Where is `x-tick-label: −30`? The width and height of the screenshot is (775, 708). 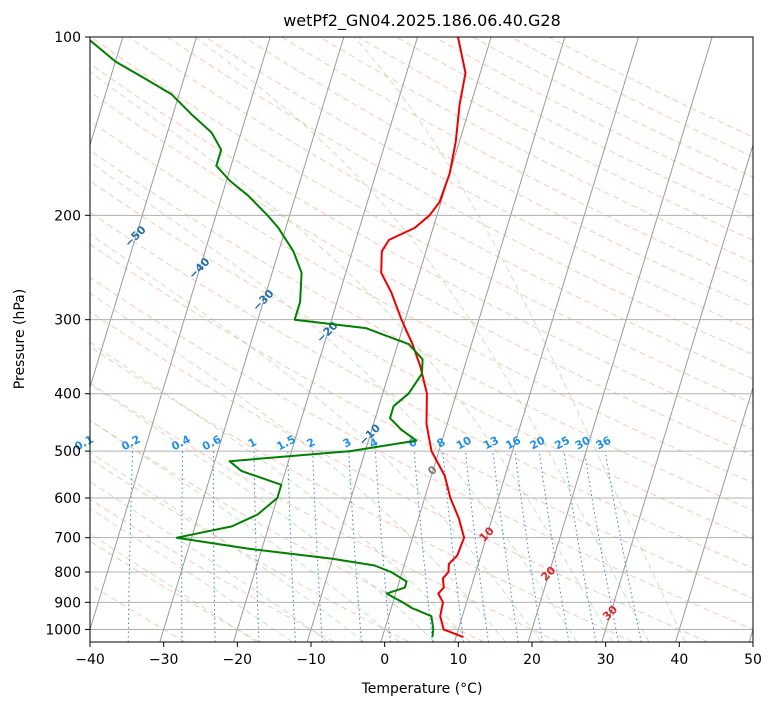 x-tick-label: −30 is located at coordinates (164, 660).